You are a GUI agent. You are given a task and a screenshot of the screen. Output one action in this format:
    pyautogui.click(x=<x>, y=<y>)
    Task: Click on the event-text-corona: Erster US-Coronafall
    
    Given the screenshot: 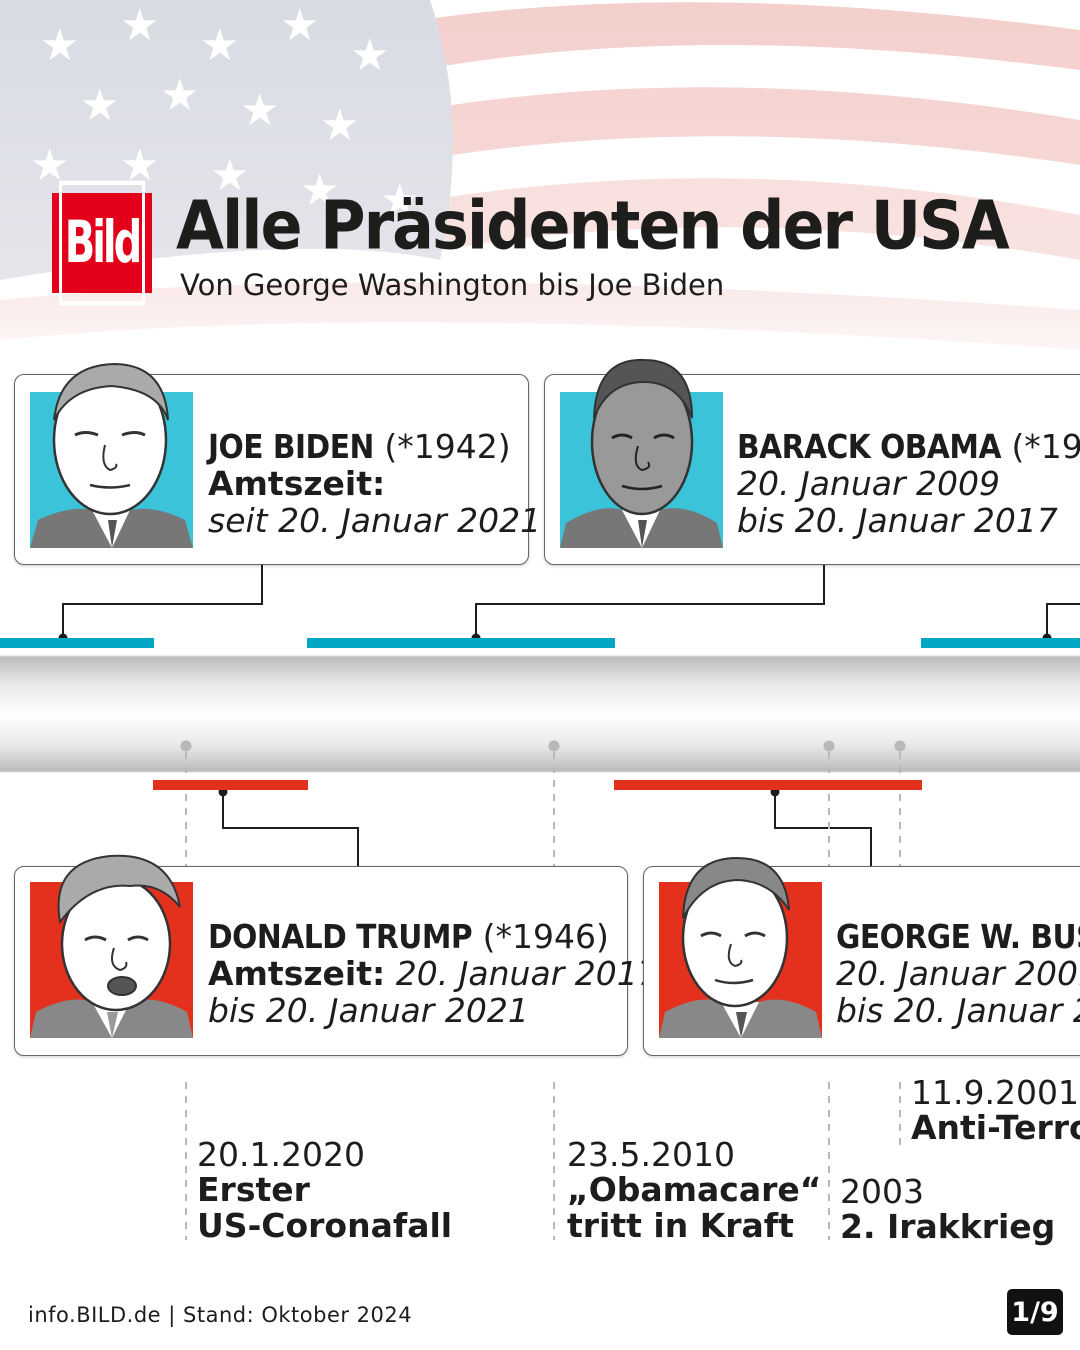 What is the action you would take?
    pyautogui.click(x=324, y=1208)
    